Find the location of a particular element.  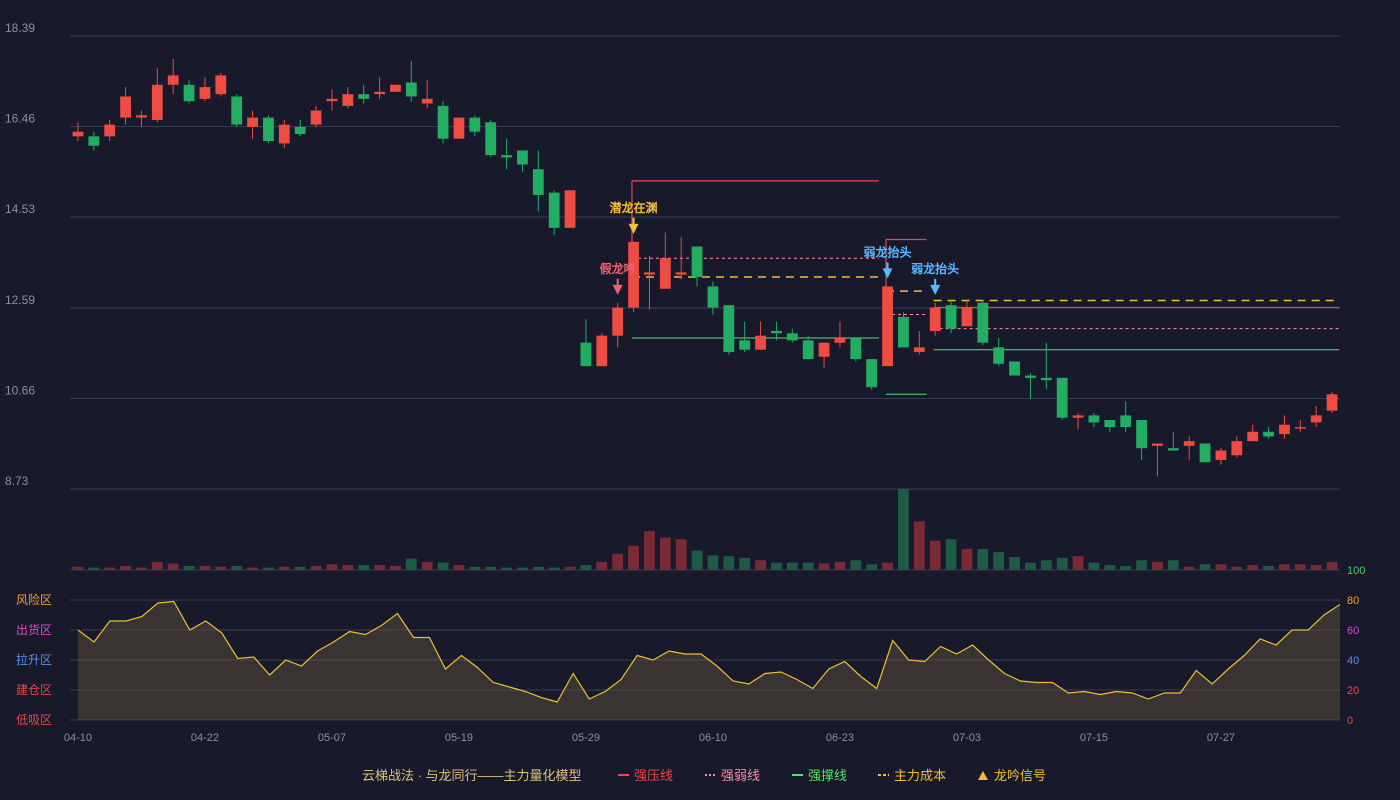

signal-arrow-icon is located at coordinates (935, 289).